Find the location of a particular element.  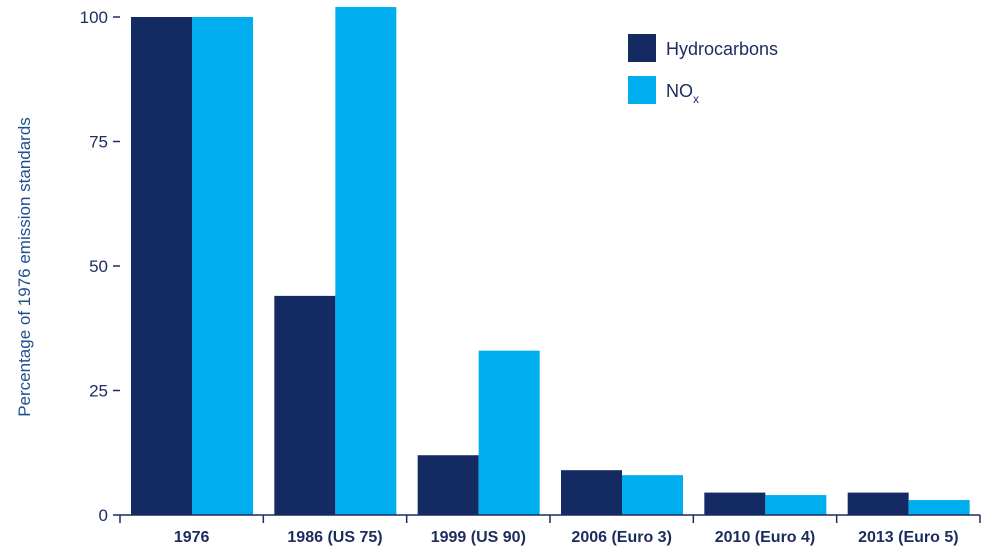

y-tick-label: 25 is located at coordinates (98, 391).